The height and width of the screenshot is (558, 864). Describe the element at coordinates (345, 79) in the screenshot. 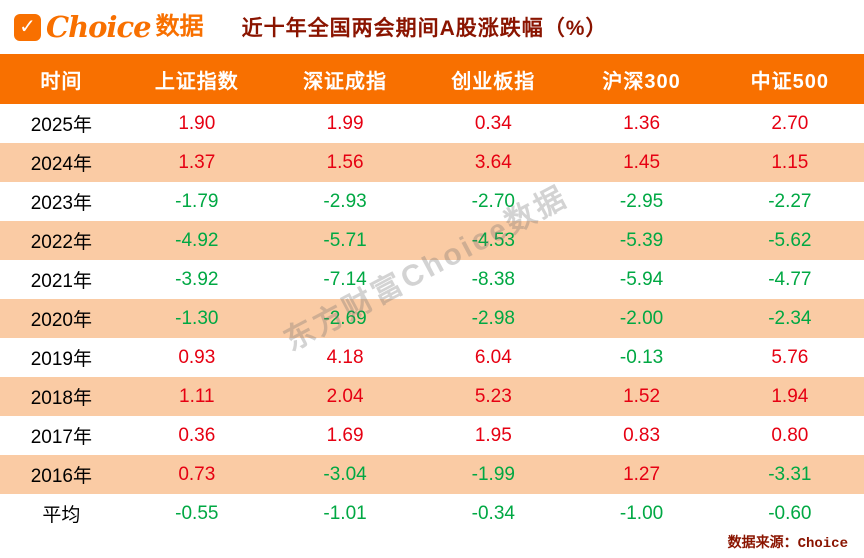

I see `column-header-shenzhen: 深证成指` at that location.